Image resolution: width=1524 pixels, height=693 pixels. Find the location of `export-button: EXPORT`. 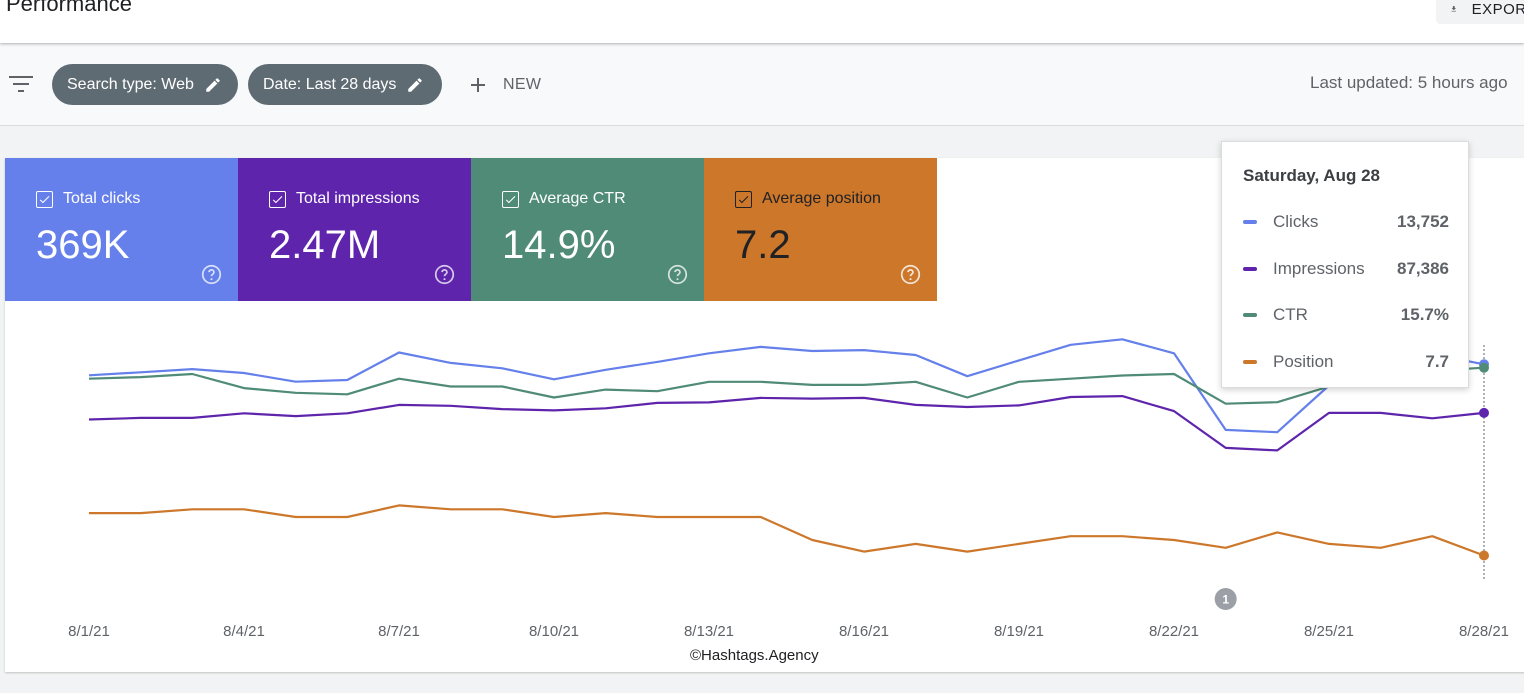

export-button: EXPORT is located at coordinates (1480, 12).